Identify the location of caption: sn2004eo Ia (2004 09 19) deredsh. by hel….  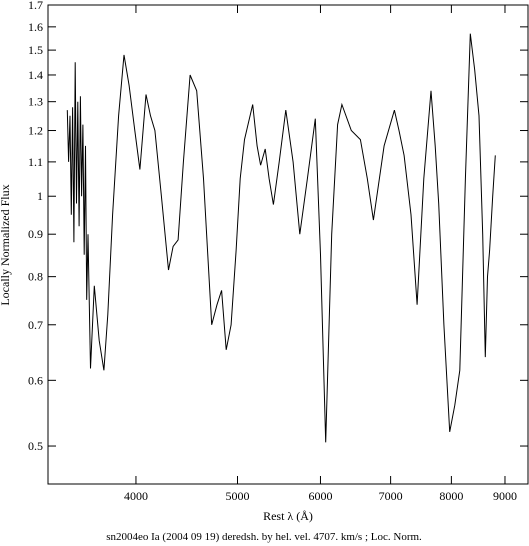
(264, 537).